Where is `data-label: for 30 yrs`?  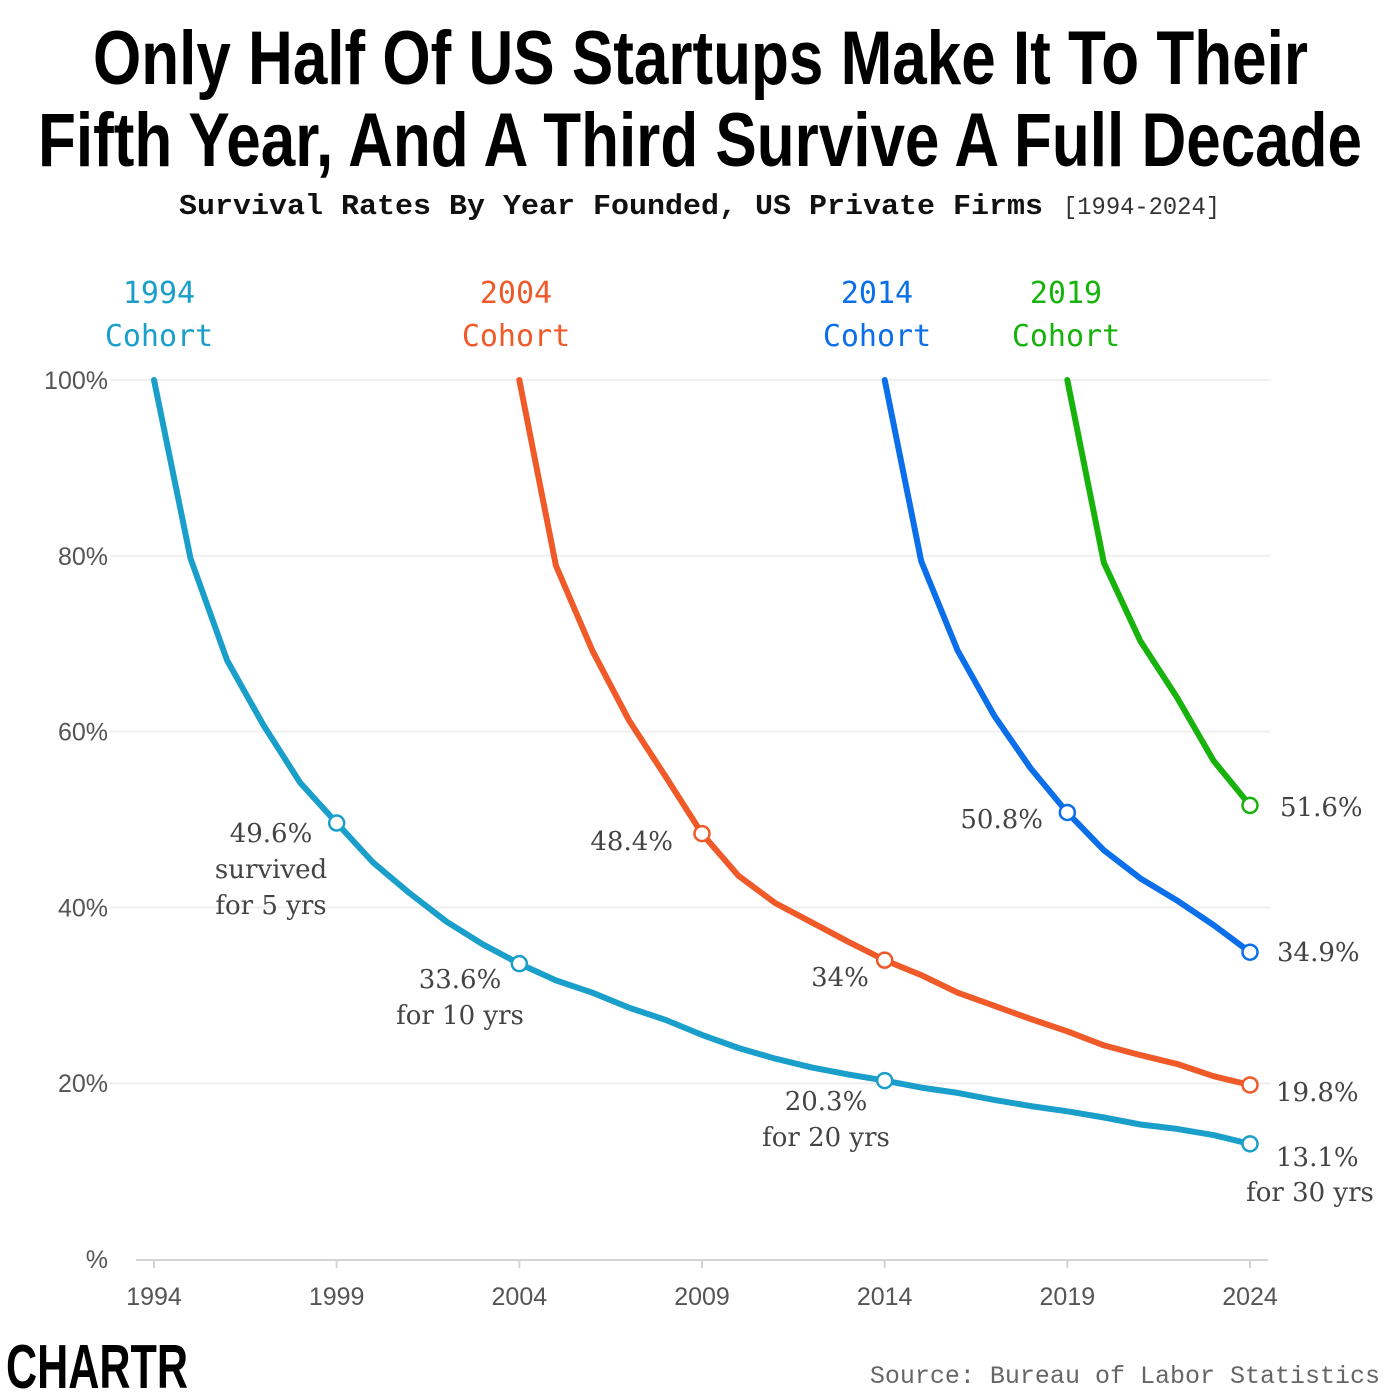 data-label: for 30 yrs is located at coordinates (1310, 1193).